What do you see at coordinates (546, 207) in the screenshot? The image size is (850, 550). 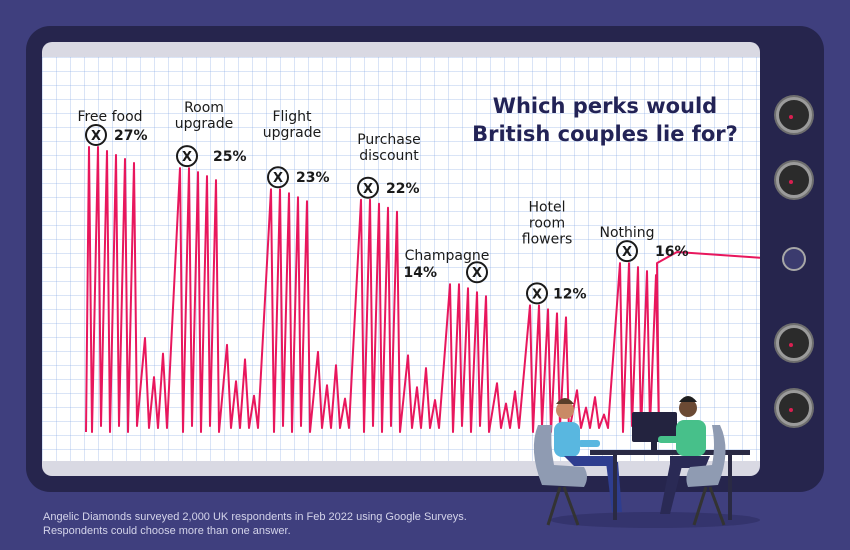 I see `category-label-5-0: Hotel` at bounding box center [546, 207].